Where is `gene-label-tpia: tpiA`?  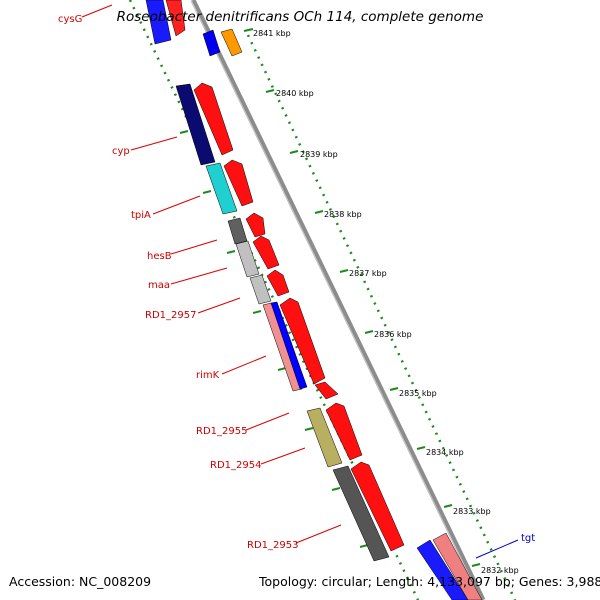 gene-label-tpia: tpiA is located at coordinates (141, 215).